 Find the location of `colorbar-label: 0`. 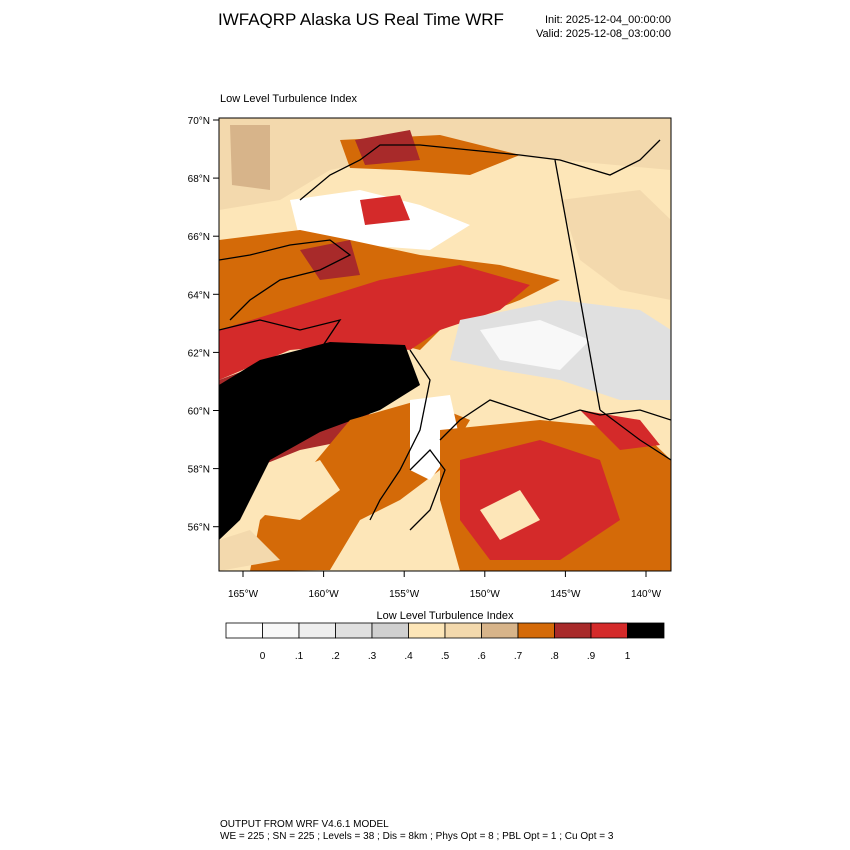

colorbar-label: 0 is located at coordinates (263, 656).